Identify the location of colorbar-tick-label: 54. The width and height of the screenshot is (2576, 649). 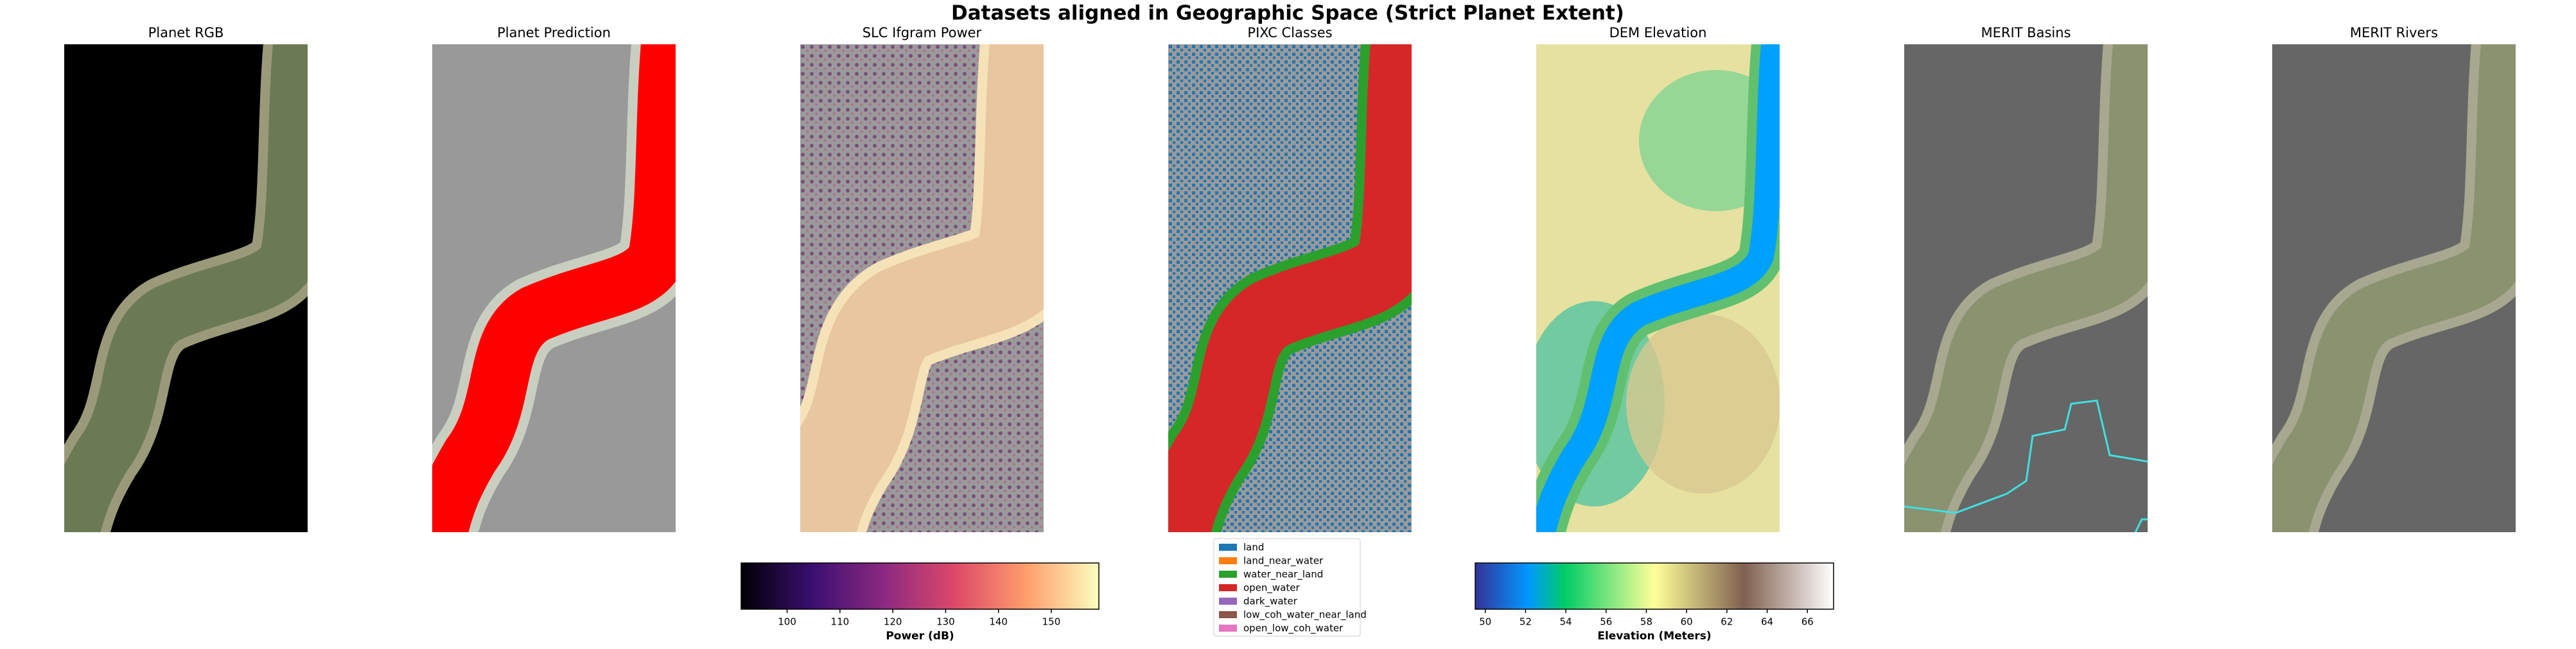
(1566, 622).